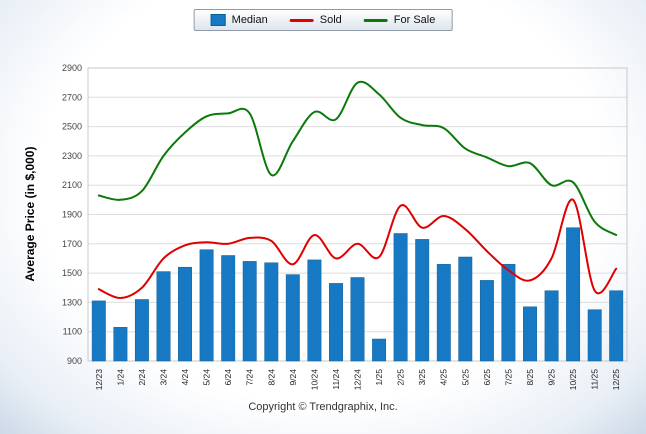 This screenshot has height=434, width=646. What do you see at coordinates (422, 377) in the screenshot?
I see `svg-text: 3/25` at bounding box center [422, 377].